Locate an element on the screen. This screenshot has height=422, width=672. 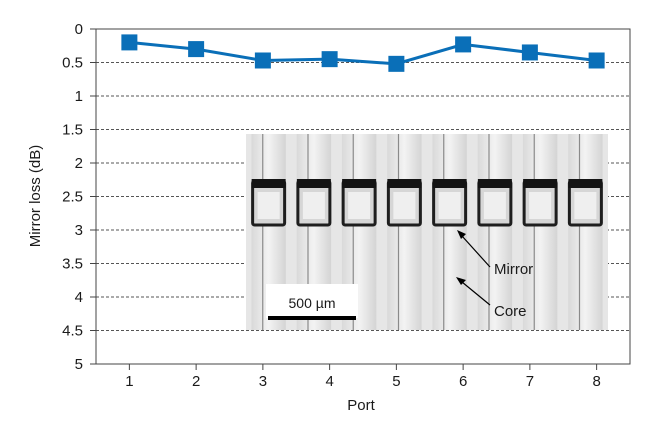
core-arrow-head is located at coordinates (461, 281).